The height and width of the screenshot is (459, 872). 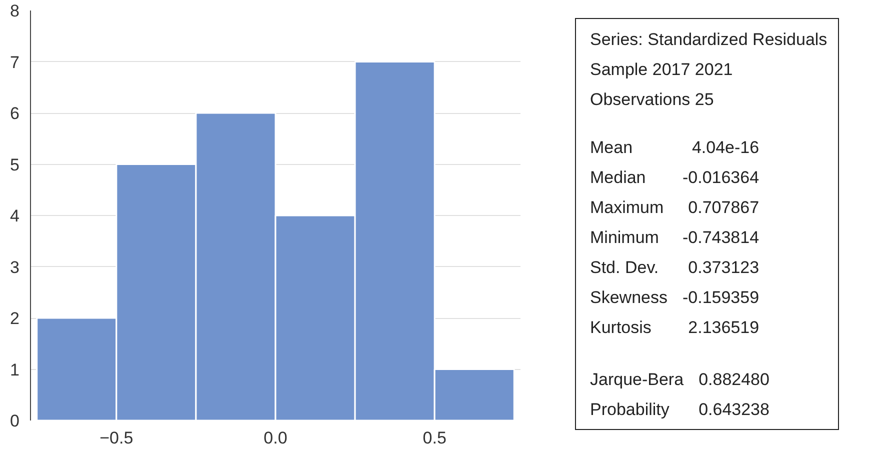 I want to click on x-tick-label: 0.0, so click(x=276, y=438).